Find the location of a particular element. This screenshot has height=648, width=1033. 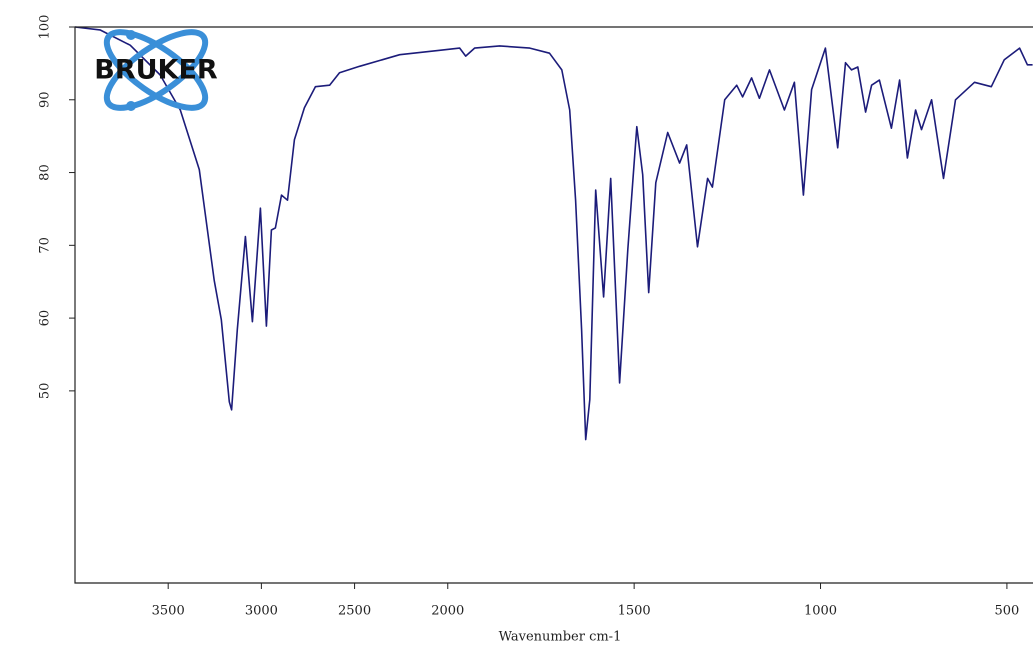

x-tick-label: 500 is located at coordinates (1006, 611).